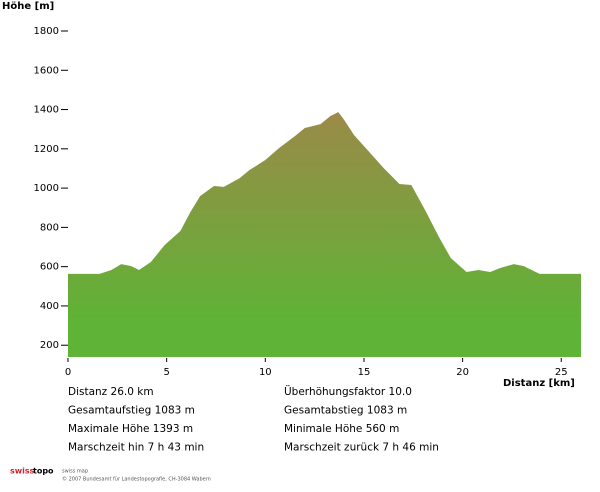  Describe the element at coordinates (561, 372) in the screenshot. I see `x-tick-label: 25` at that location.